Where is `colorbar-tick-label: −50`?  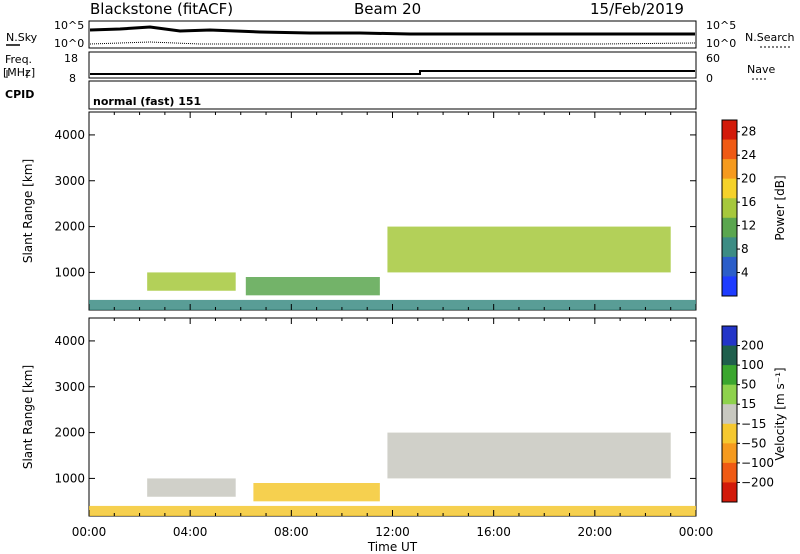
colorbar-tick-label: −50 is located at coordinates (753, 443).